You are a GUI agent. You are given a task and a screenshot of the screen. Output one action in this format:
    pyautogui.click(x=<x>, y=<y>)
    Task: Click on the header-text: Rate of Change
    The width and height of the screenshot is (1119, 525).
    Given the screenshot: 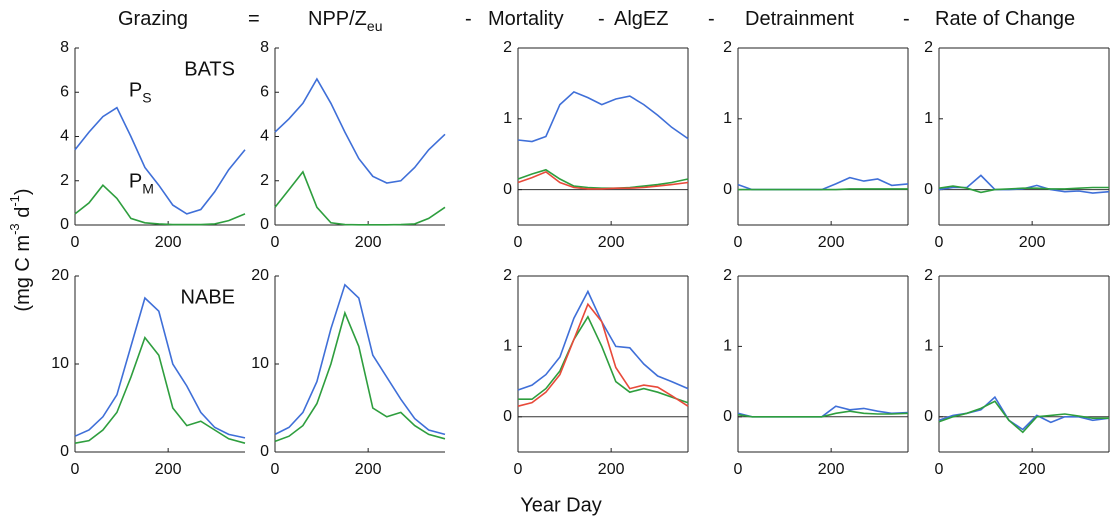 What is the action you would take?
    pyautogui.click(x=1005, y=19)
    